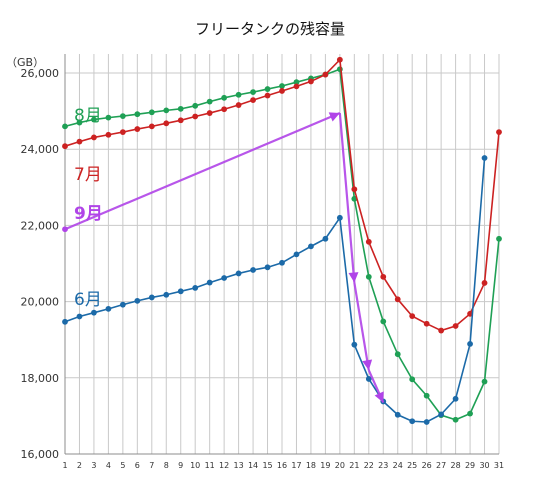 The height and width of the screenshot is (480, 535). Describe the element at coordinates (239, 465) in the screenshot. I see `x-tick-label: 13` at that location.